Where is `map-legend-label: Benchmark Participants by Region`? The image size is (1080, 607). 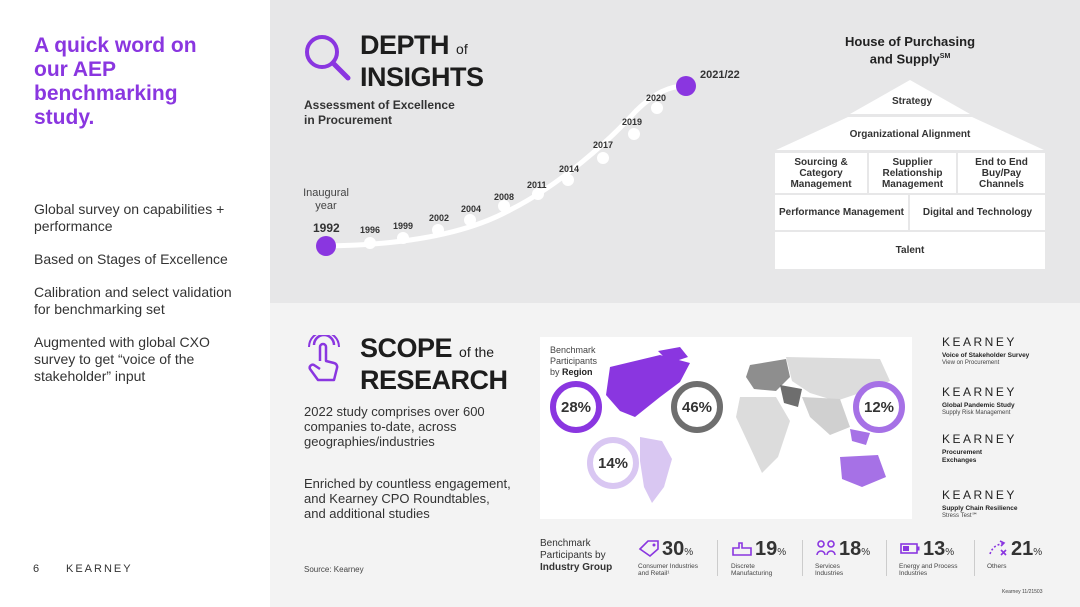 map-legend-label: Benchmark Participants by Region is located at coordinates (573, 361).